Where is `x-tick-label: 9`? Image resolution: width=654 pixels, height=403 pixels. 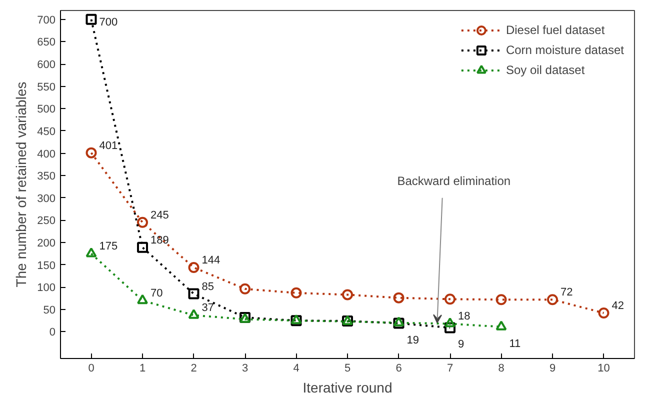 x-tick-label: 9 is located at coordinates (552, 368).